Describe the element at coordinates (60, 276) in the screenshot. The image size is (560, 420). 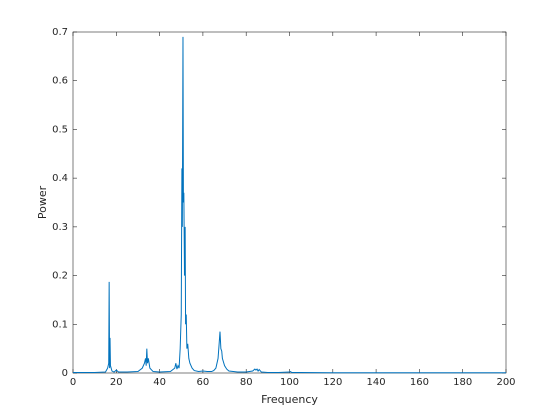
I see `y-tick-label: 0.2` at that location.